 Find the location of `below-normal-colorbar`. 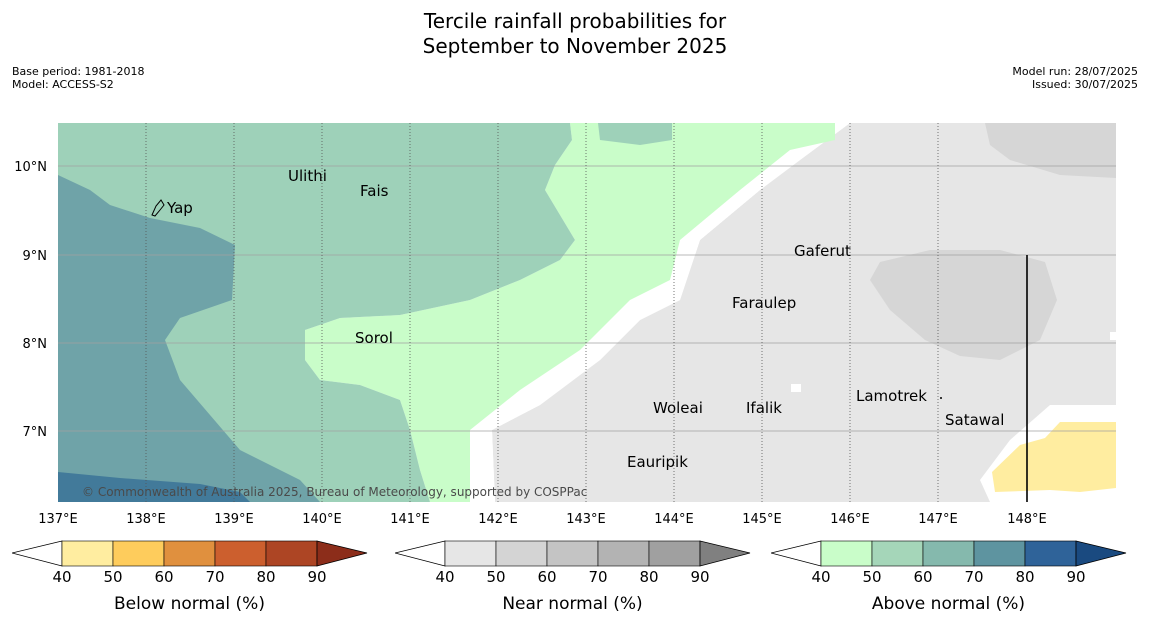

below-normal-colorbar is located at coordinates (192, 554).